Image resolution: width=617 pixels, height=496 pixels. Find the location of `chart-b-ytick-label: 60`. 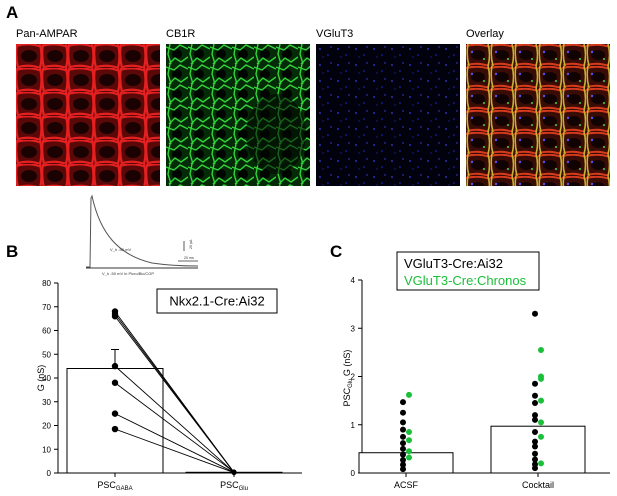

chart-b-ytick-label: 60 is located at coordinates (46, 331).